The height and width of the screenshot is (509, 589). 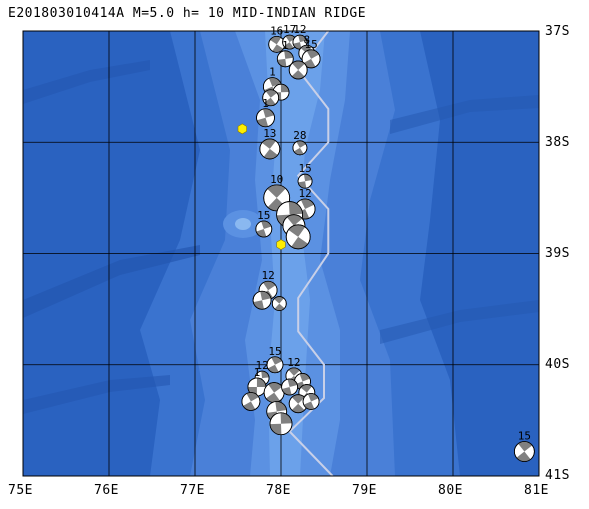 I want to click on focal-mechanism-depth-label: 10, so click(x=276, y=179).